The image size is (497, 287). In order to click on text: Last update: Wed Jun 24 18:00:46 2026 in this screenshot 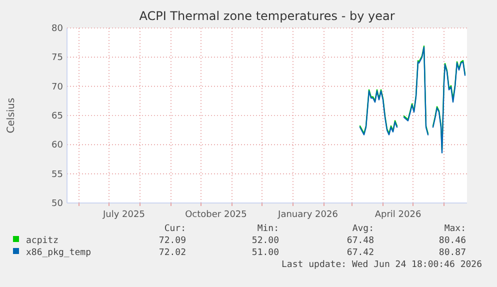, I will do `click(382, 265)`.